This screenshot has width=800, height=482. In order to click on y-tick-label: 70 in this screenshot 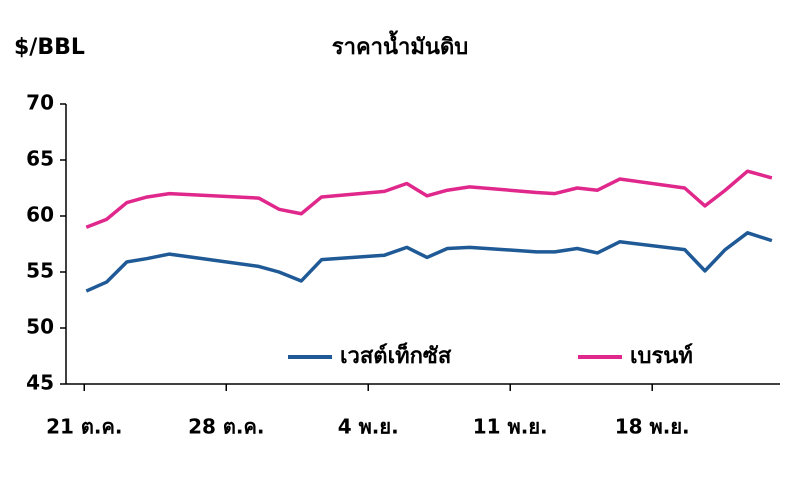, I will do `click(40, 103)`.